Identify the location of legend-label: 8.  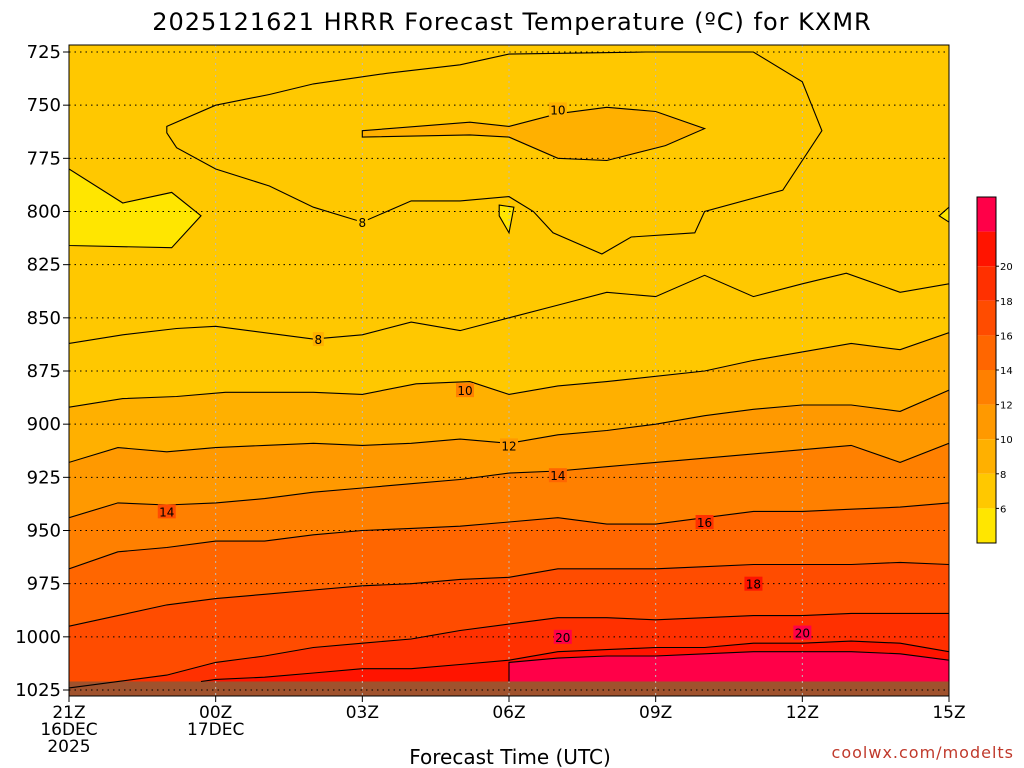
(1003, 475).